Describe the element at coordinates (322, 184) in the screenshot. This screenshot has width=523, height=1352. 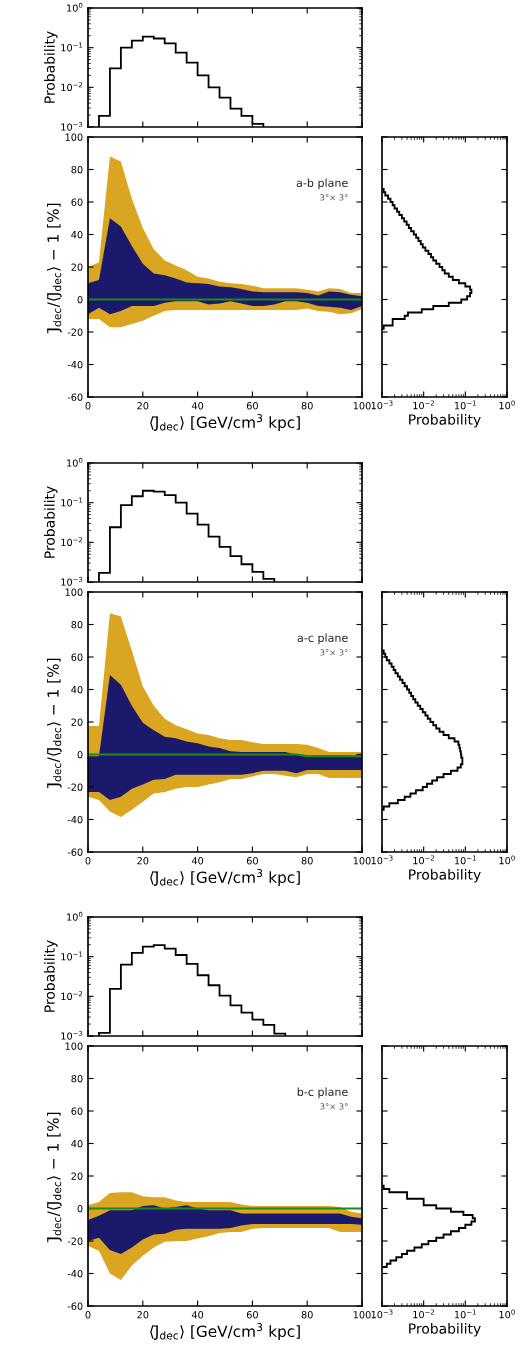
I see `annotation: a-b plane` at that location.